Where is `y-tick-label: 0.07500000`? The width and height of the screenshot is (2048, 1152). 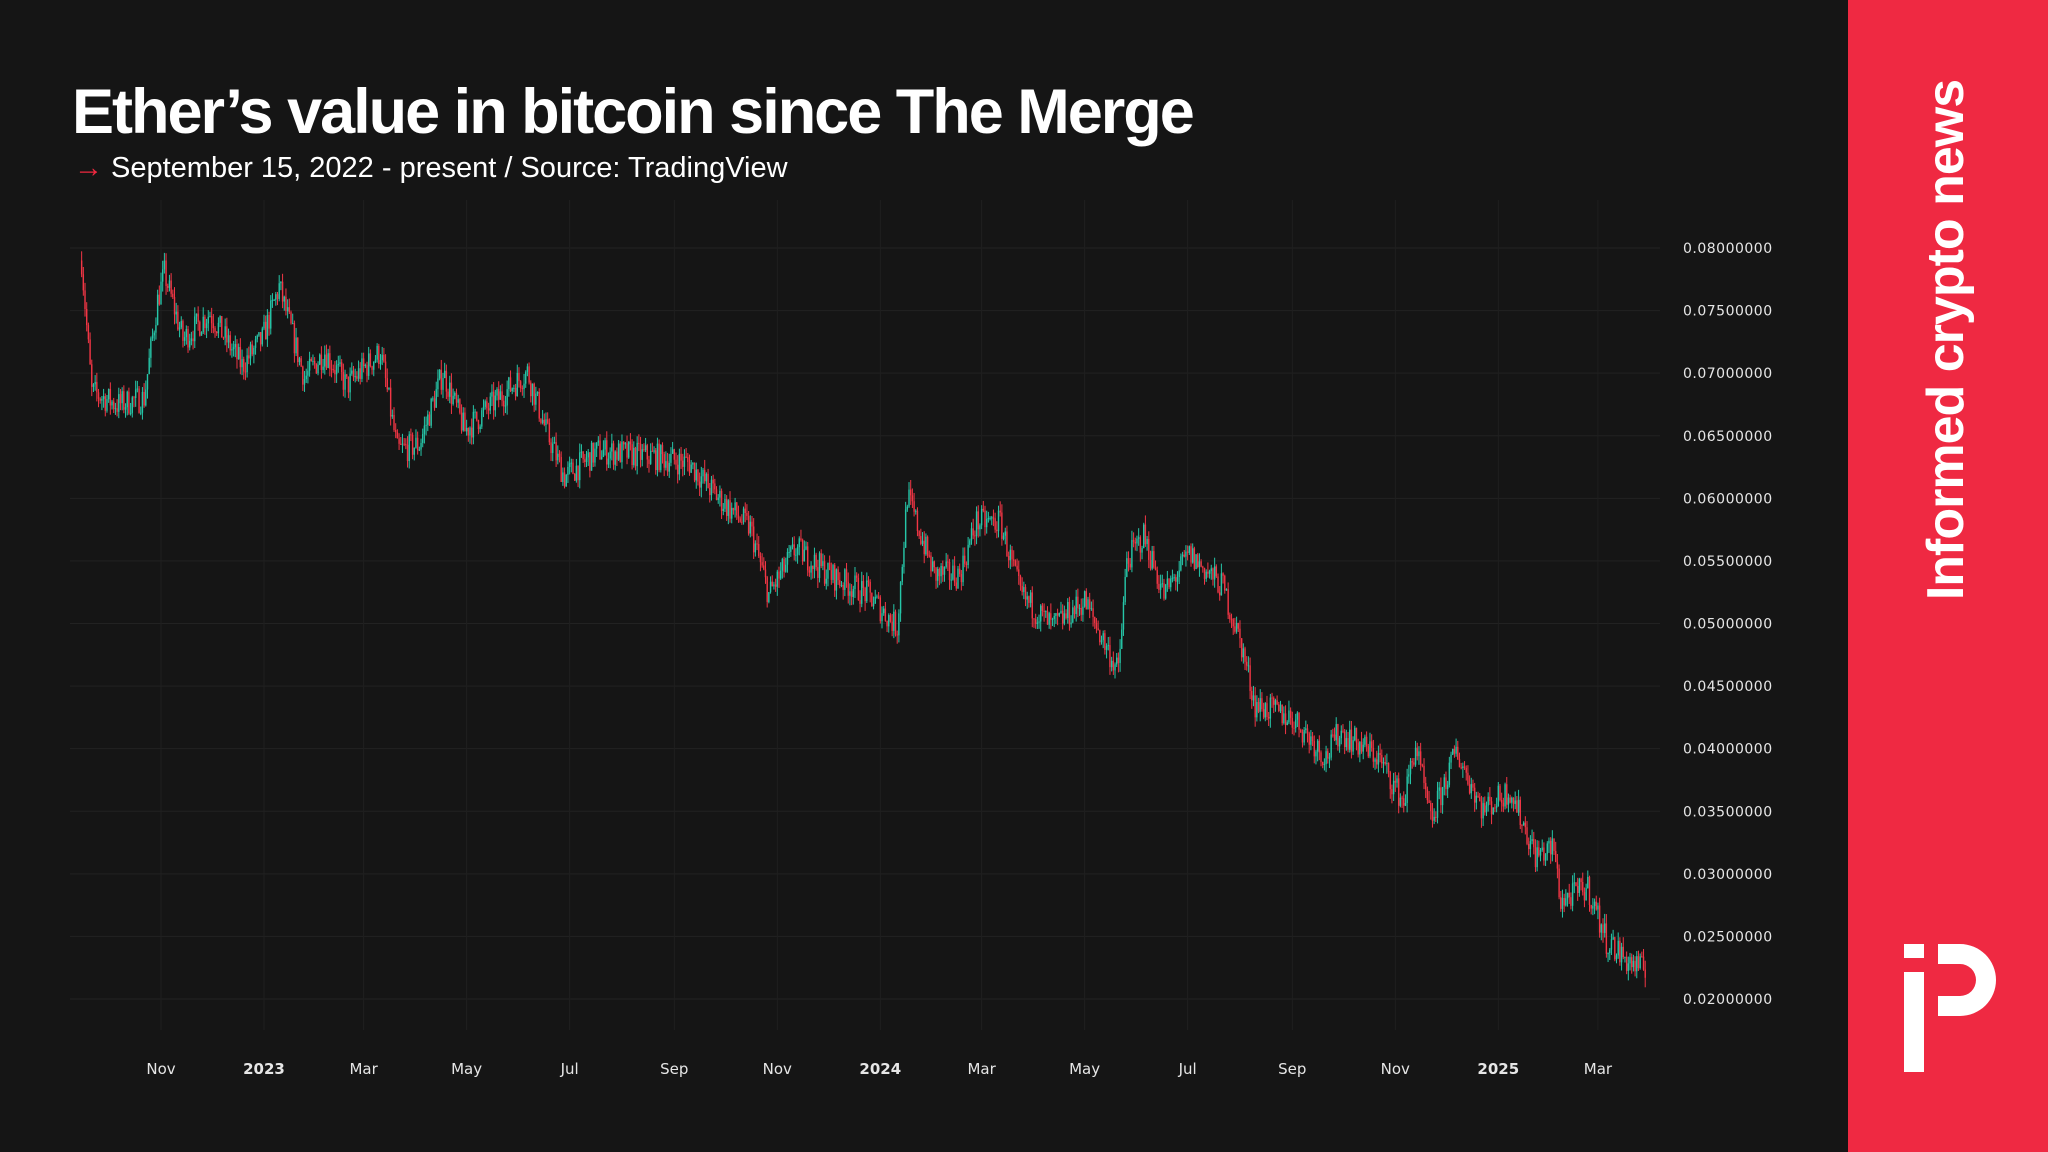 y-tick-label: 0.07500000 is located at coordinates (1728, 312).